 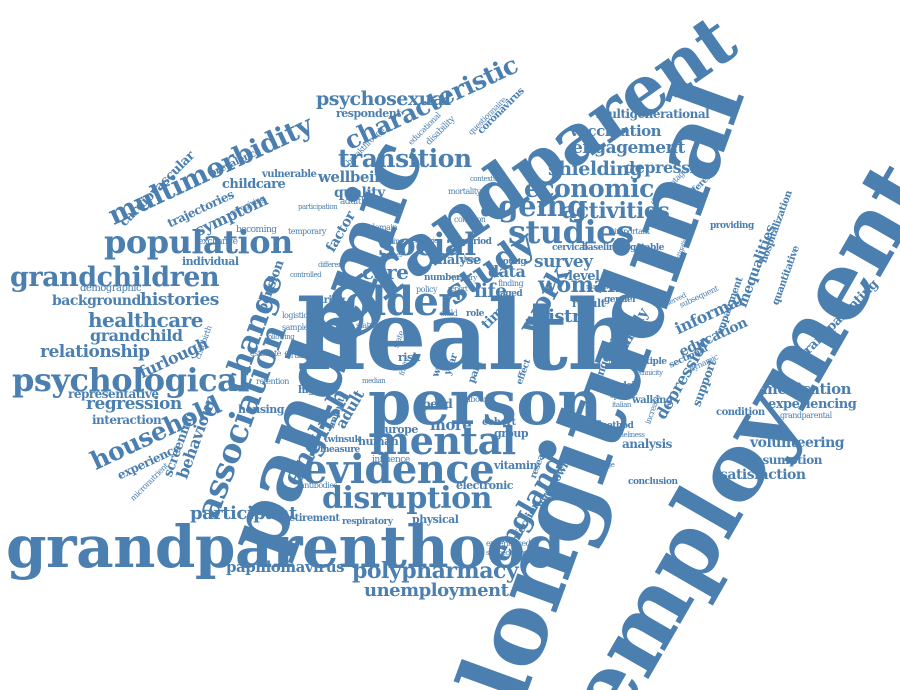 I want to click on word-speed: speed, so click(x=434, y=404).